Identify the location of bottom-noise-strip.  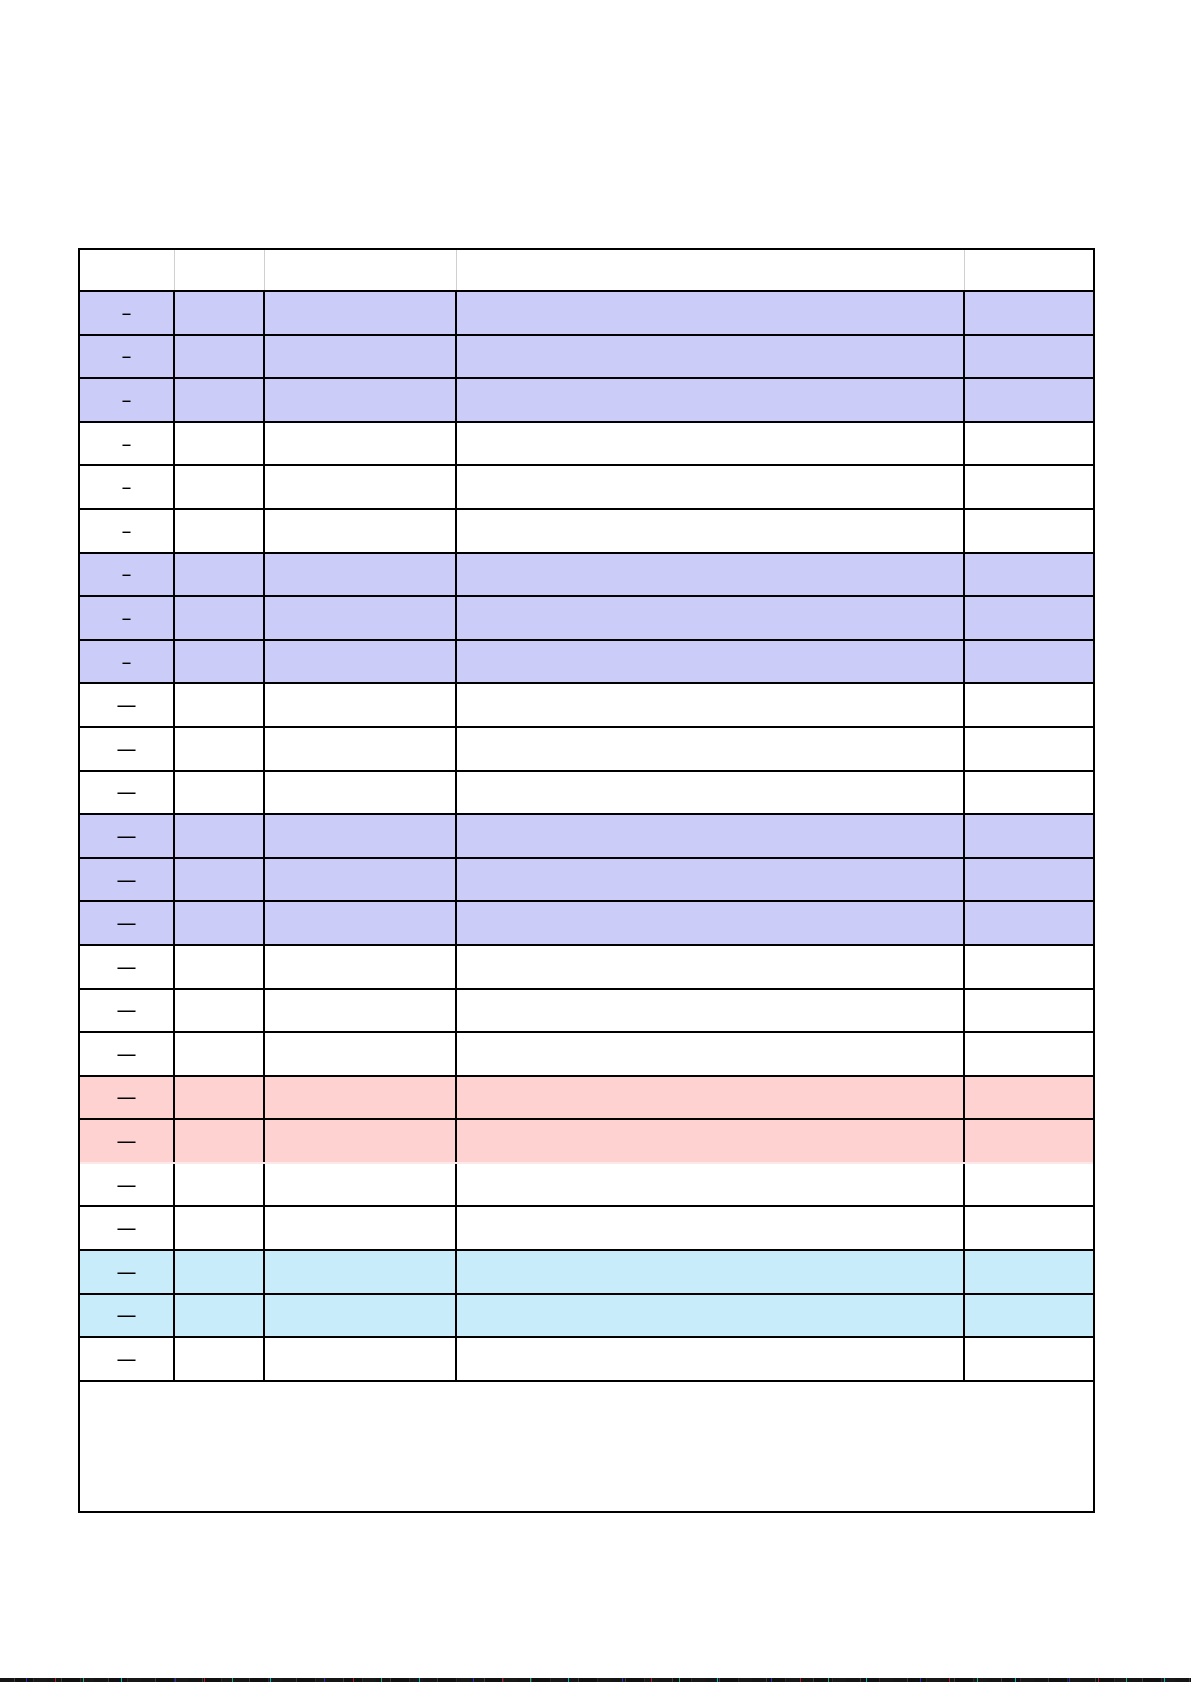
(595, 1680).